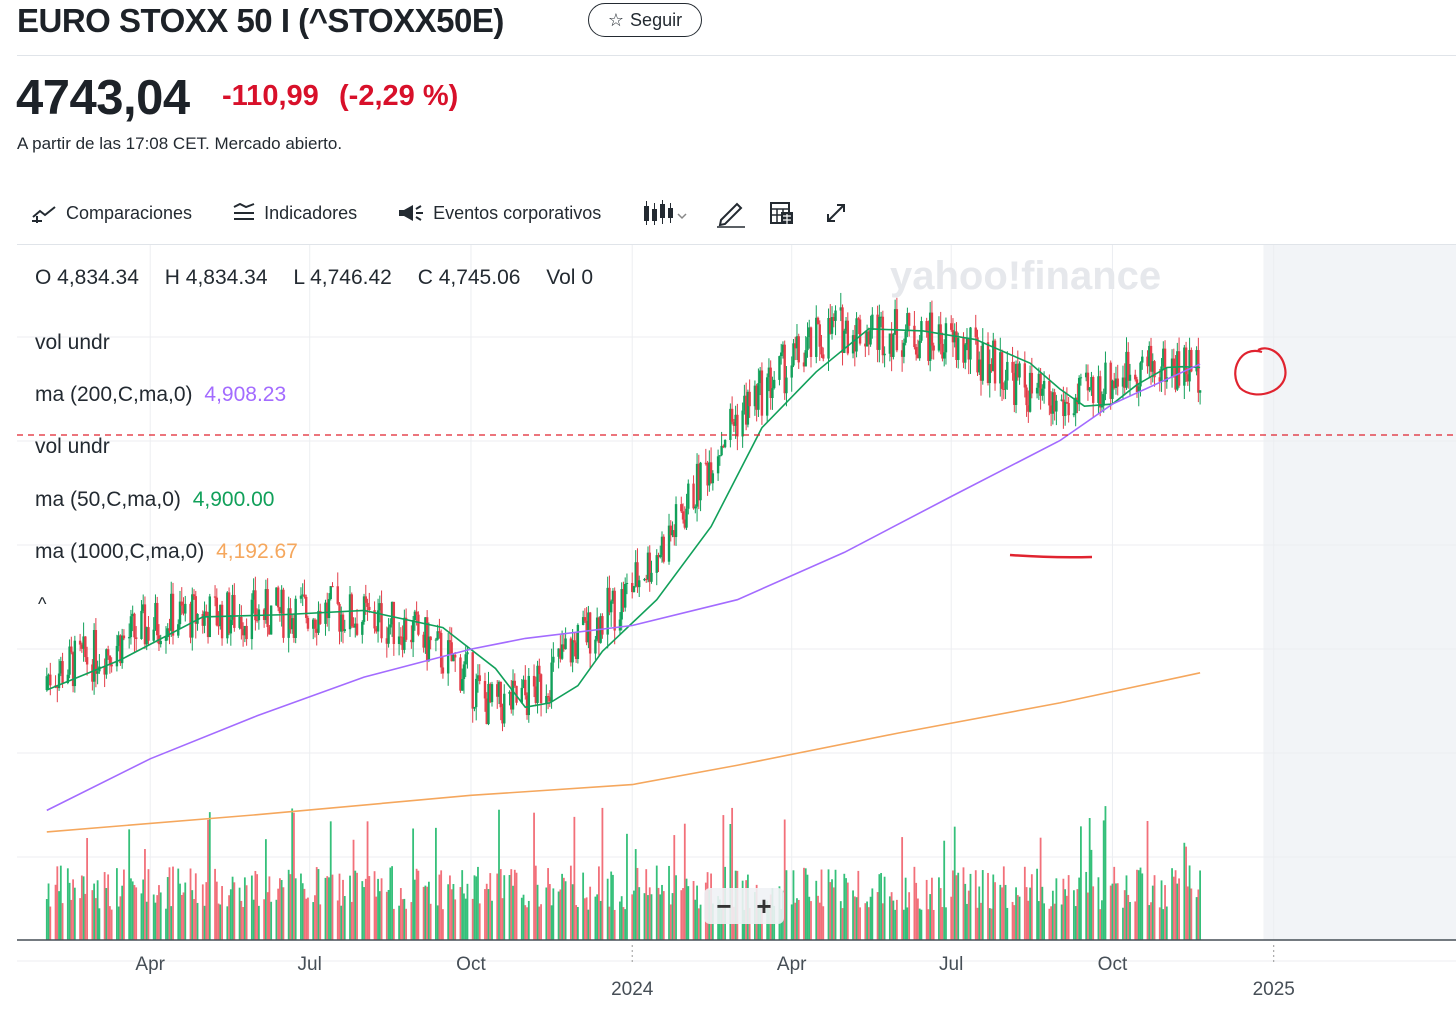 This screenshot has width=1456, height=1009. What do you see at coordinates (411, 213) in the screenshot?
I see `megaphone-icon` at bounding box center [411, 213].